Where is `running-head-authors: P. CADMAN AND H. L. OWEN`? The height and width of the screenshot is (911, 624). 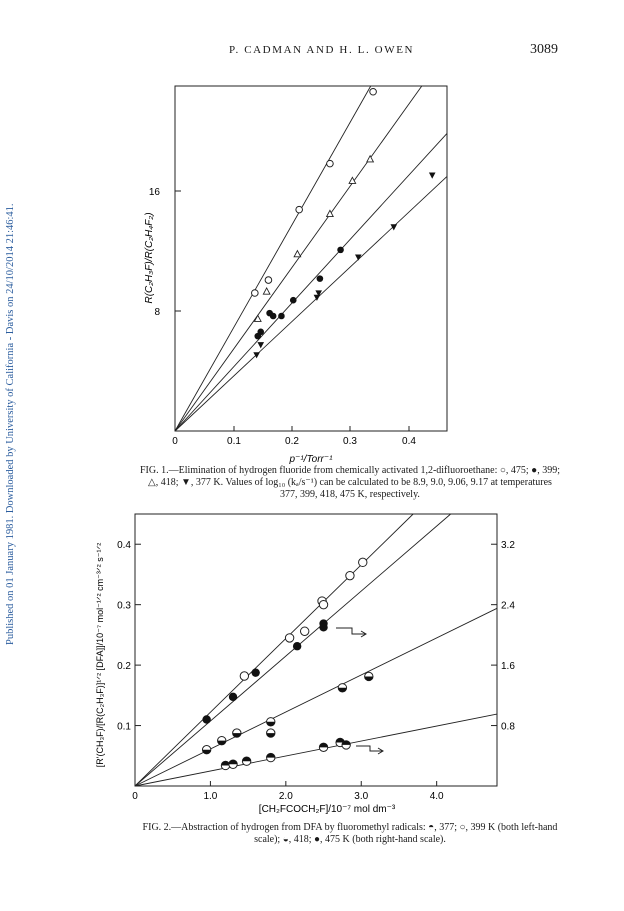 running-head-authors: P. CADMAN AND H. L. OWEN is located at coordinates (322, 50).